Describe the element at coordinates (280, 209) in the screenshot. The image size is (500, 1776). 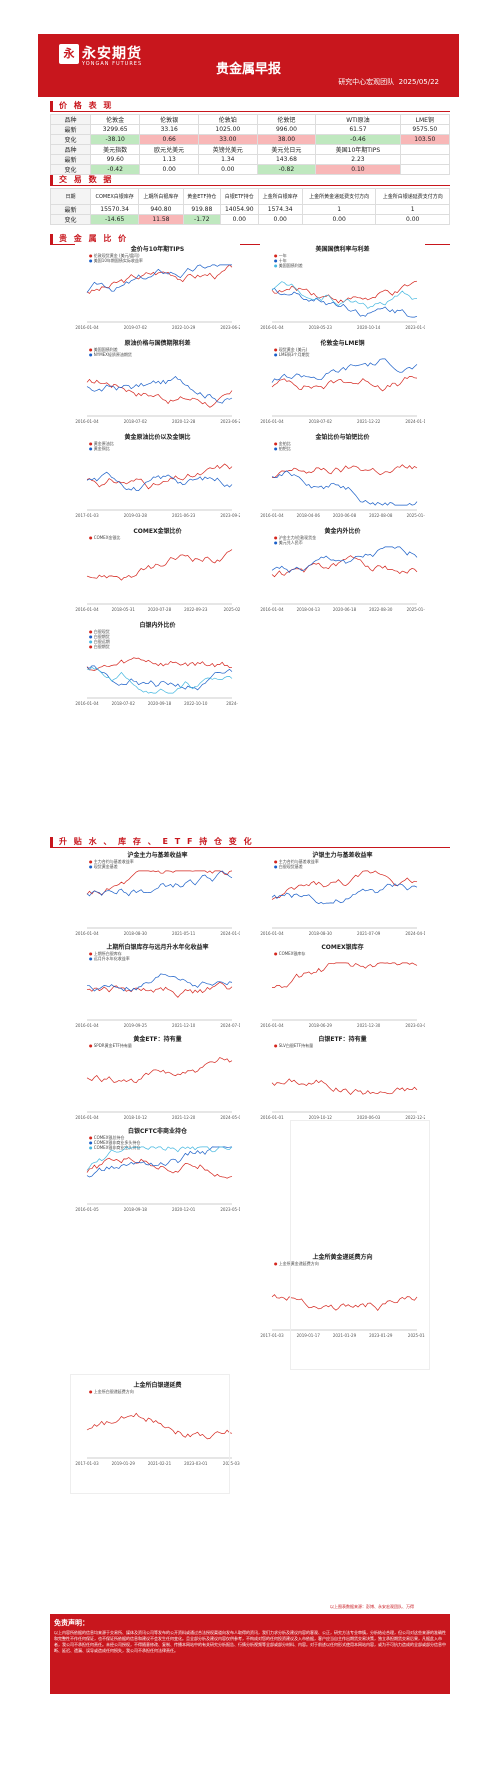
I see `table-cell: 1574.34` at that location.